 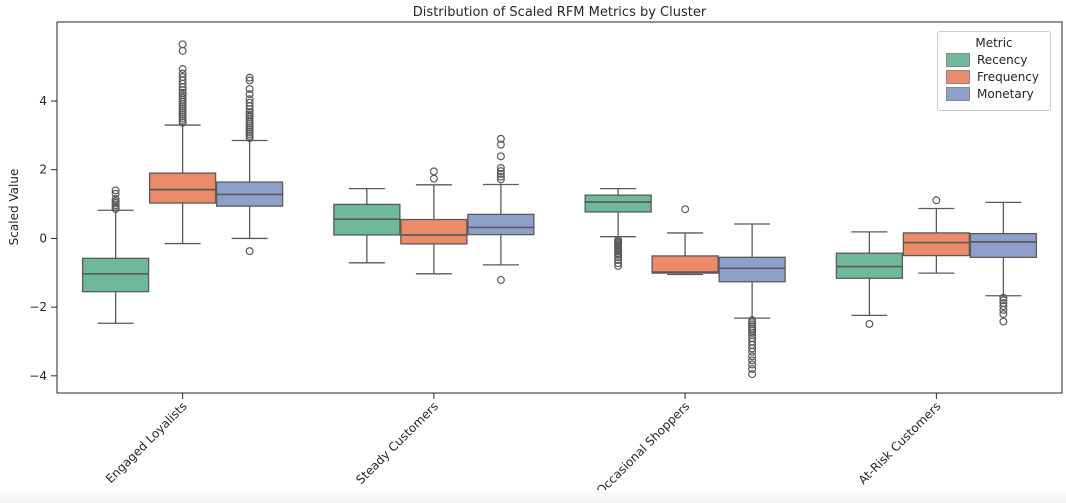 What do you see at coordinates (38, 376) in the screenshot?
I see `y-tick-label: −4` at bounding box center [38, 376].